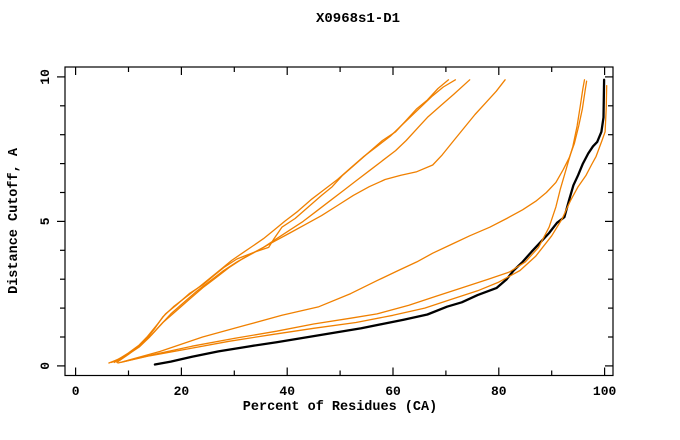 Image resolution: width=680 pixels, height=440 pixels. Describe the element at coordinates (605, 391) in the screenshot. I see `x-tick-label: 100` at that location.